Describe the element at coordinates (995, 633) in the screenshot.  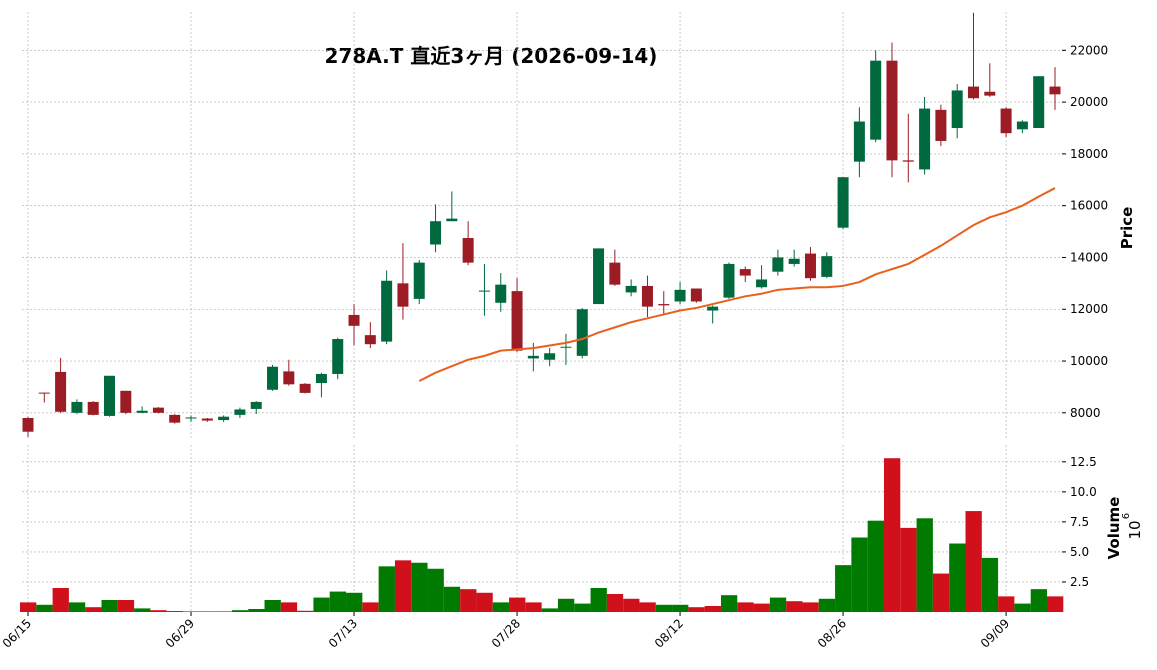
I see `x-tick-label: 09/09` at that location.